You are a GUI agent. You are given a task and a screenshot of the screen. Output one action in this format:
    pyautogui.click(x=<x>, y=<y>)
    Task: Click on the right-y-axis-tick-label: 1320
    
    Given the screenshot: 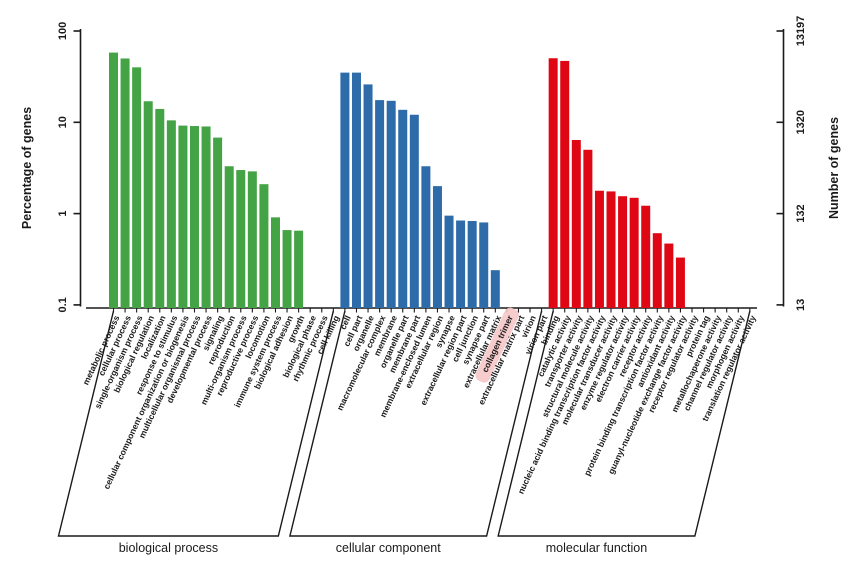 What is the action you would take?
    pyautogui.click(x=801, y=122)
    